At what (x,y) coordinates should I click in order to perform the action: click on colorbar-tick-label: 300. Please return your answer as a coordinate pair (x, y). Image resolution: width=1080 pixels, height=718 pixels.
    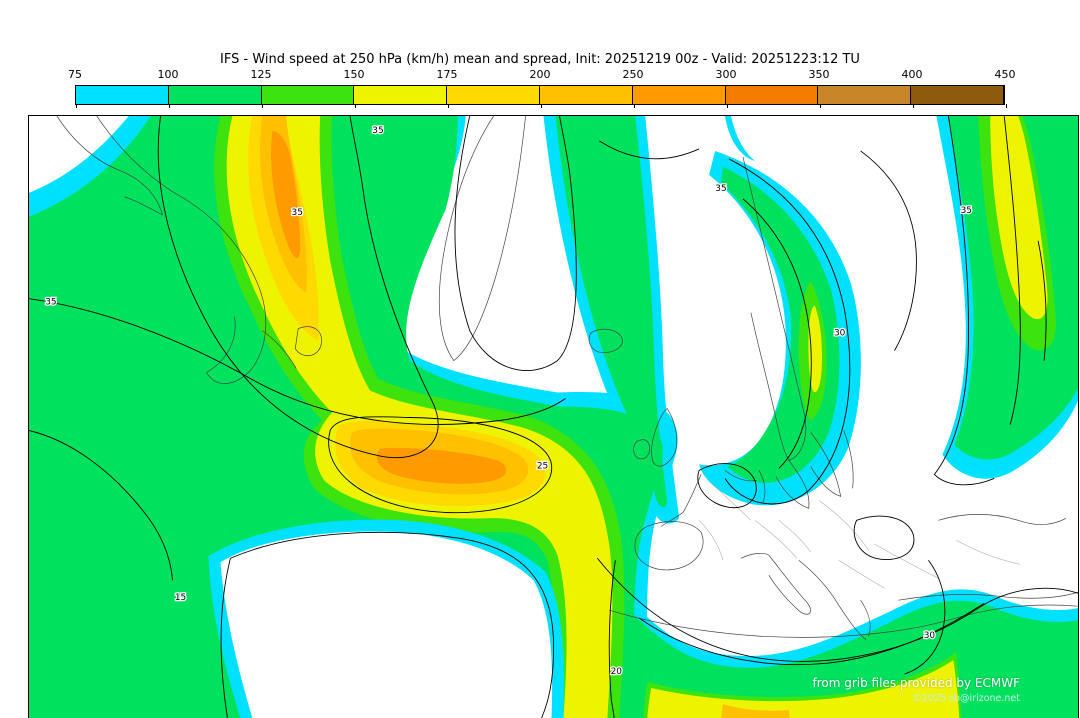
    Looking at the image, I should click on (726, 74).